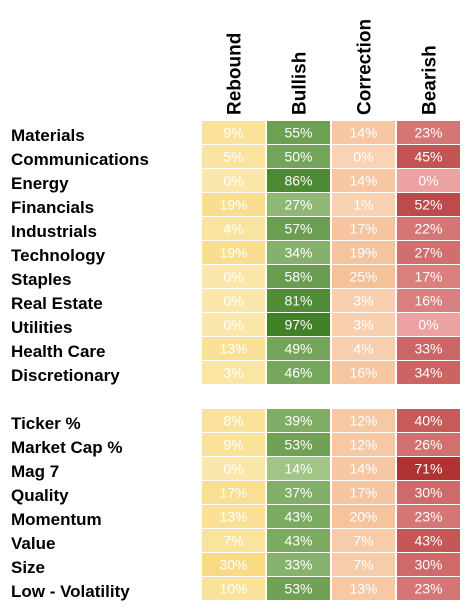  What do you see at coordinates (300, 83) in the screenshot?
I see `column-header-bullish: Bullish` at bounding box center [300, 83].